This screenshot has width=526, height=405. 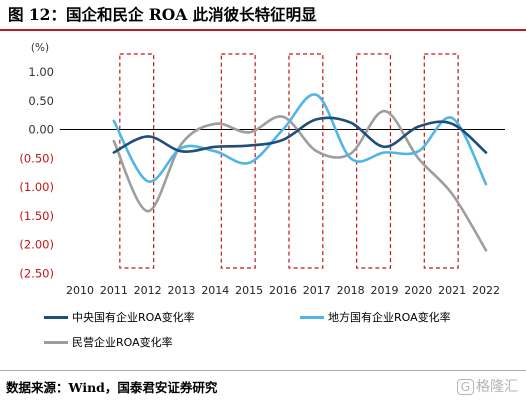 What do you see at coordinates (36, 216) in the screenshot?
I see `y-tick-label: (1.50)` at bounding box center [36, 216].